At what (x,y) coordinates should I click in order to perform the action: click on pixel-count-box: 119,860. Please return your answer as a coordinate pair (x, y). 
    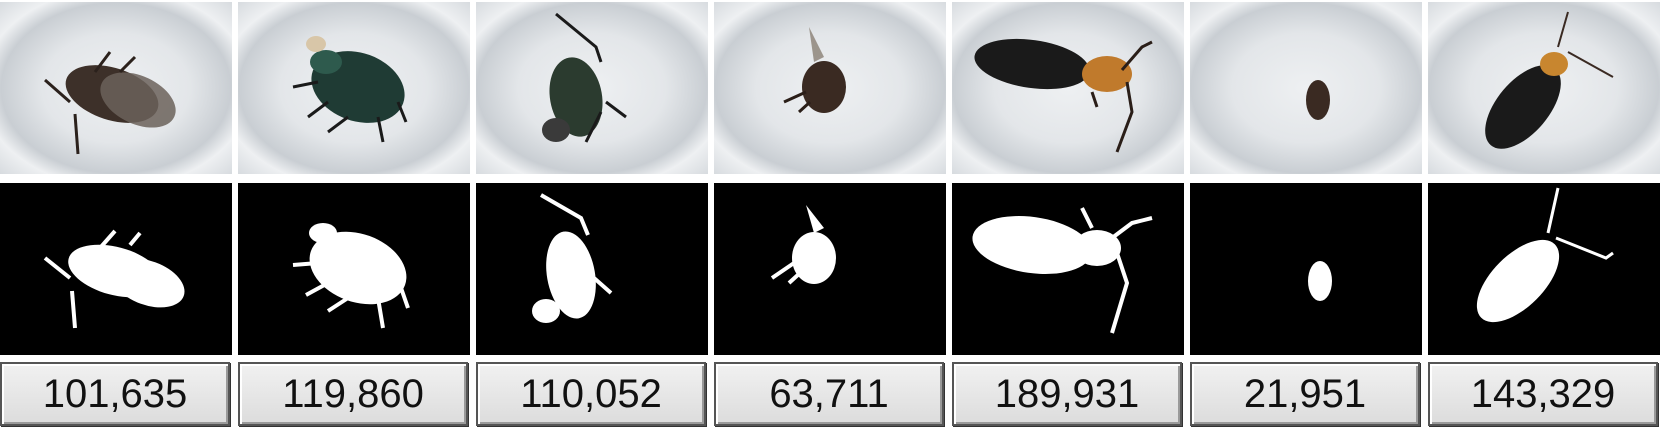
    Looking at the image, I should click on (353, 394).